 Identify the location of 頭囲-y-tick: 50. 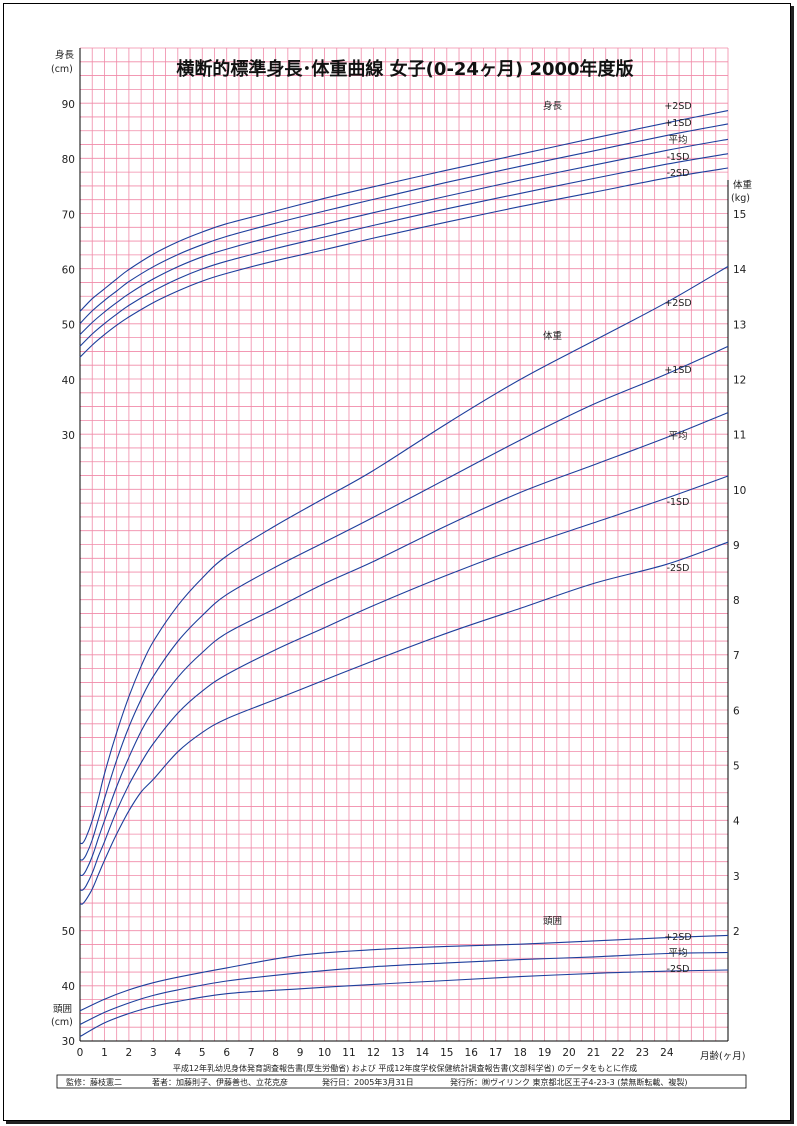
(68, 932).